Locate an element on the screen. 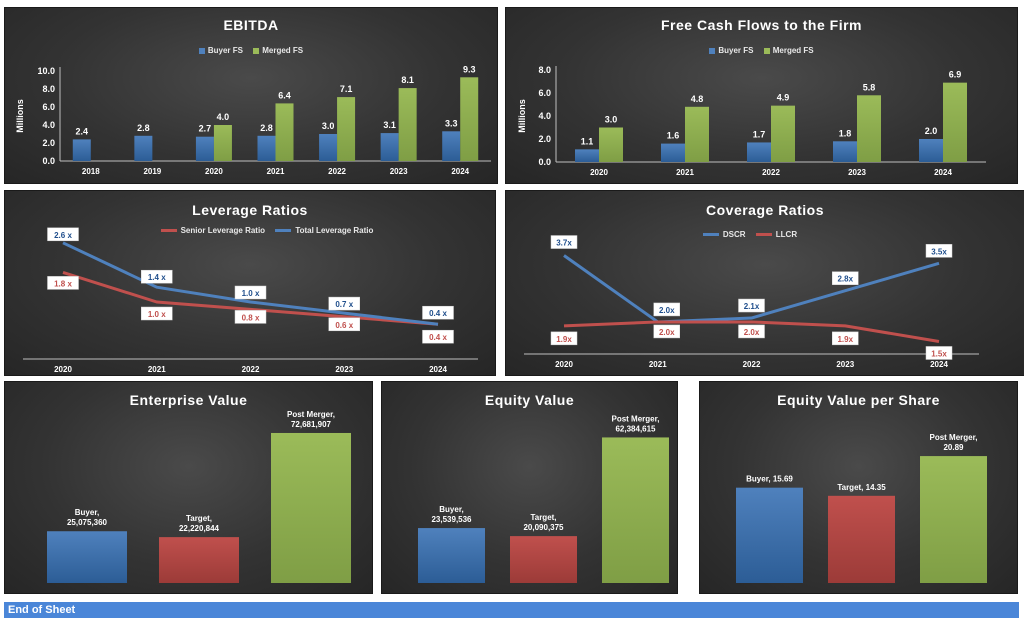  data-label: 2.6 x is located at coordinates (63, 235).